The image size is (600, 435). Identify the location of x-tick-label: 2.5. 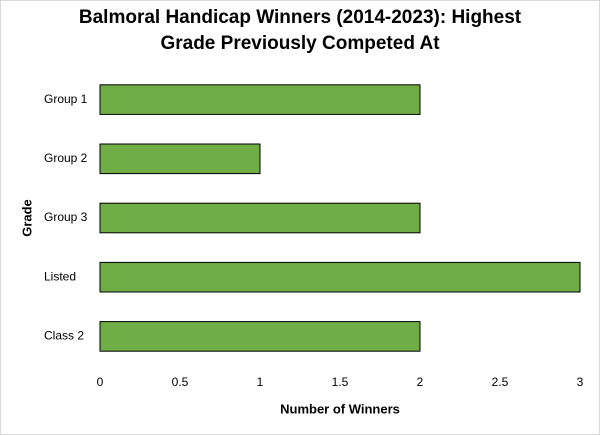
(500, 382).